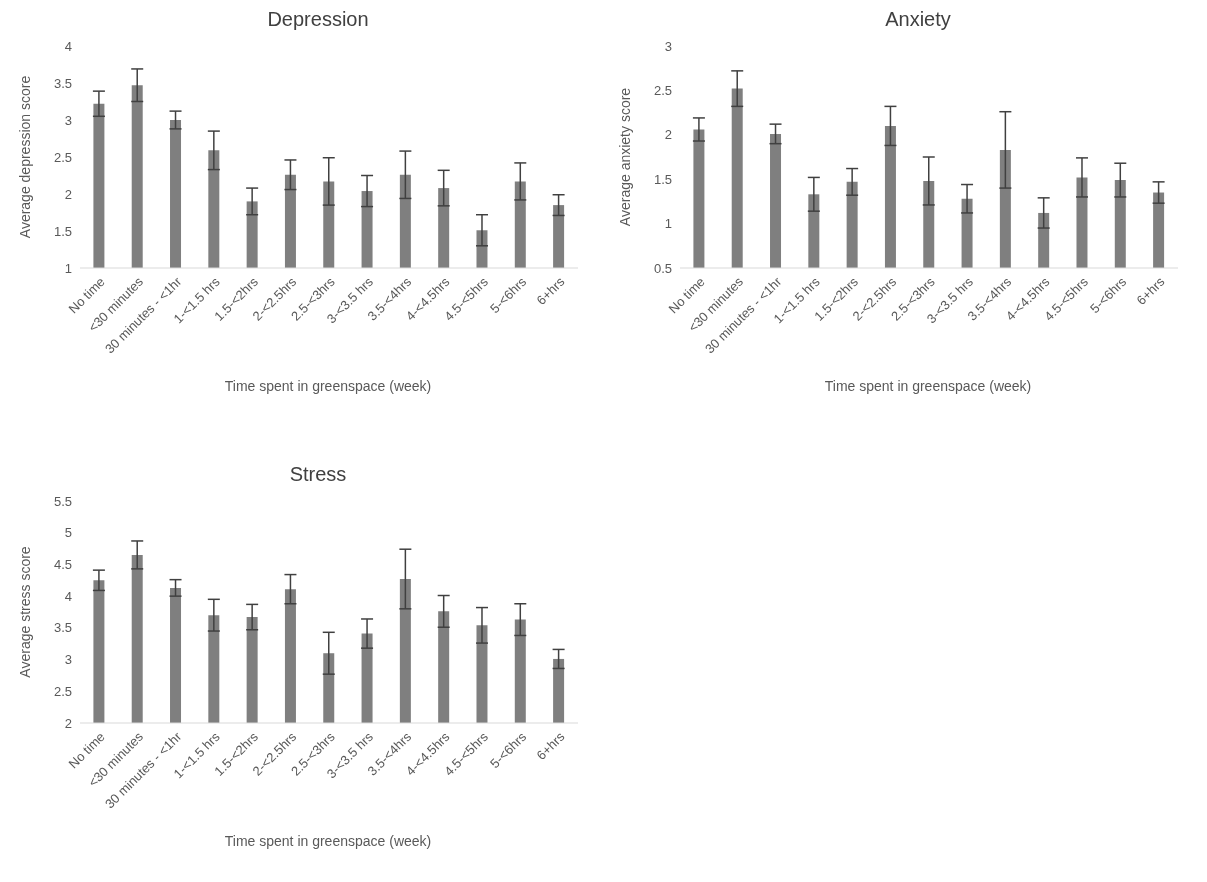 This screenshot has height=882, width=1207. Describe the element at coordinates (62, 501) in the screenshot. I see `y-tick-label: 5.5` at that location.